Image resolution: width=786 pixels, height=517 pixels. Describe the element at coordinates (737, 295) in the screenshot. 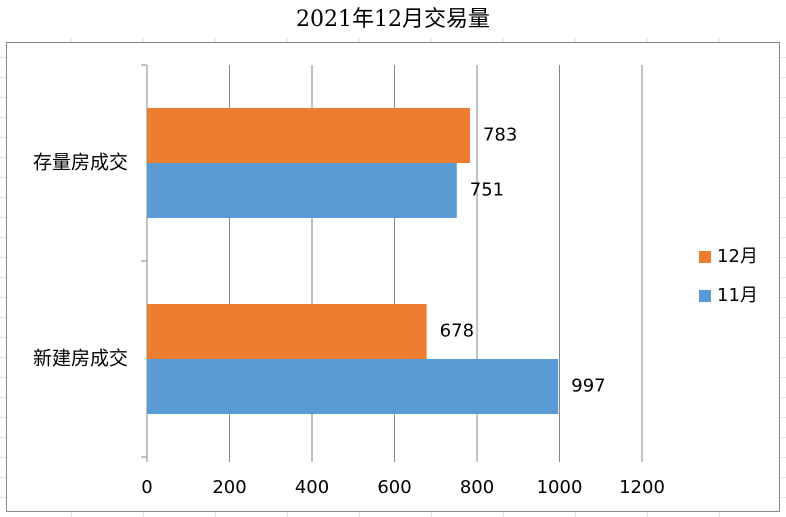

I see `legend-label: 11月` at that location.